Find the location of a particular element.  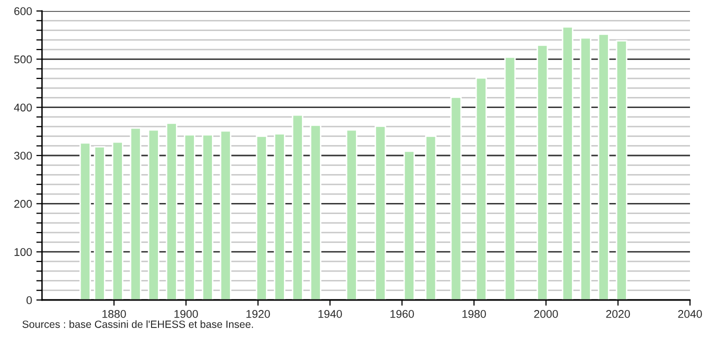

x-tick-label: 2020 is located at coordinates (618, 314).